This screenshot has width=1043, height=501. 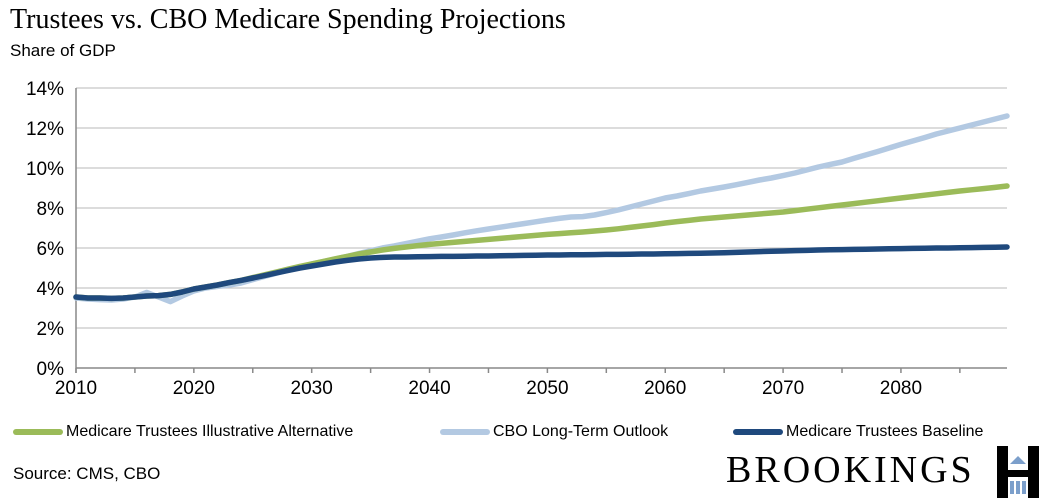 I want to click on y-axis-label: 0%, so click(x=51, y=369).